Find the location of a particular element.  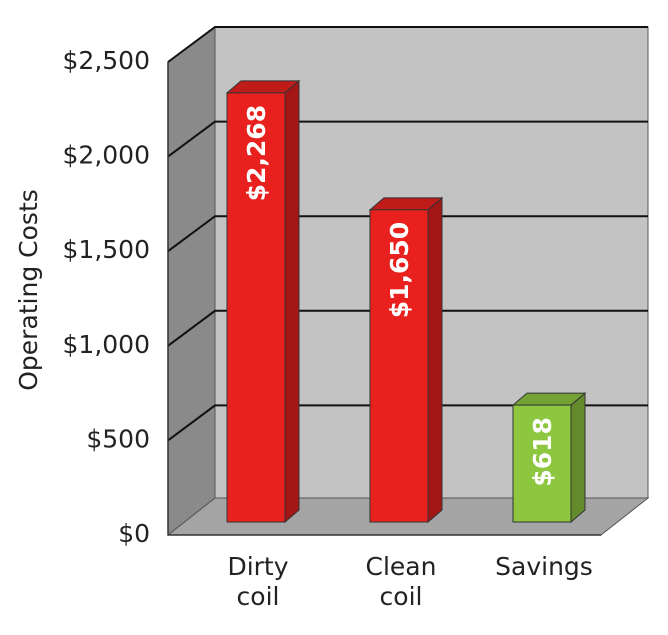

value-label: $1,650 is located at coordinates (399, 270).